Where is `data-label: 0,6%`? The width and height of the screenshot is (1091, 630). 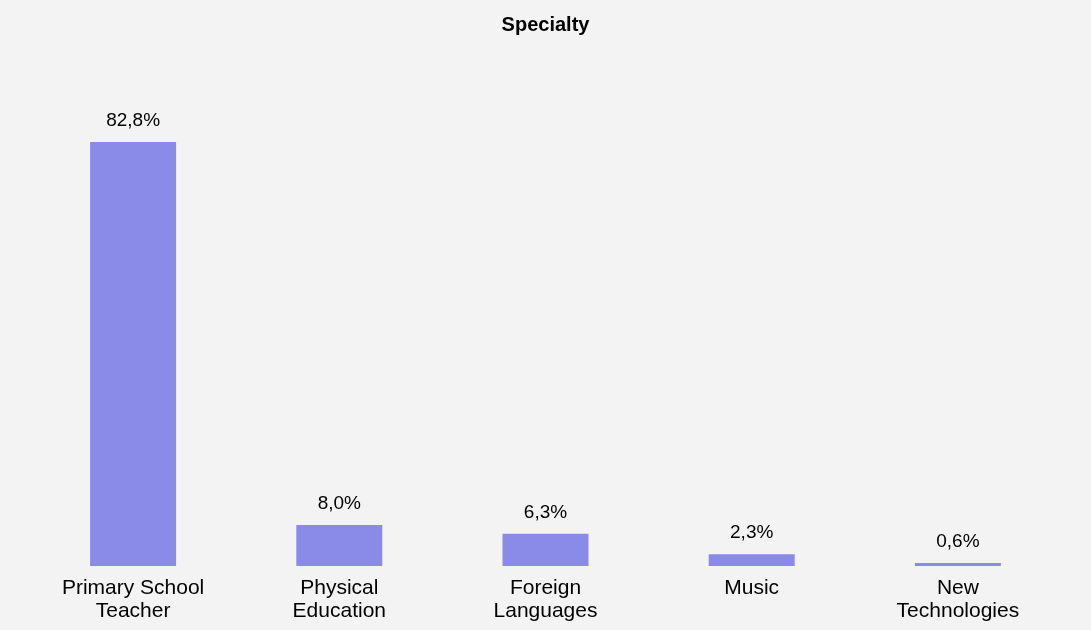
data-label: 0,6% is located at coordinates (958, 540).